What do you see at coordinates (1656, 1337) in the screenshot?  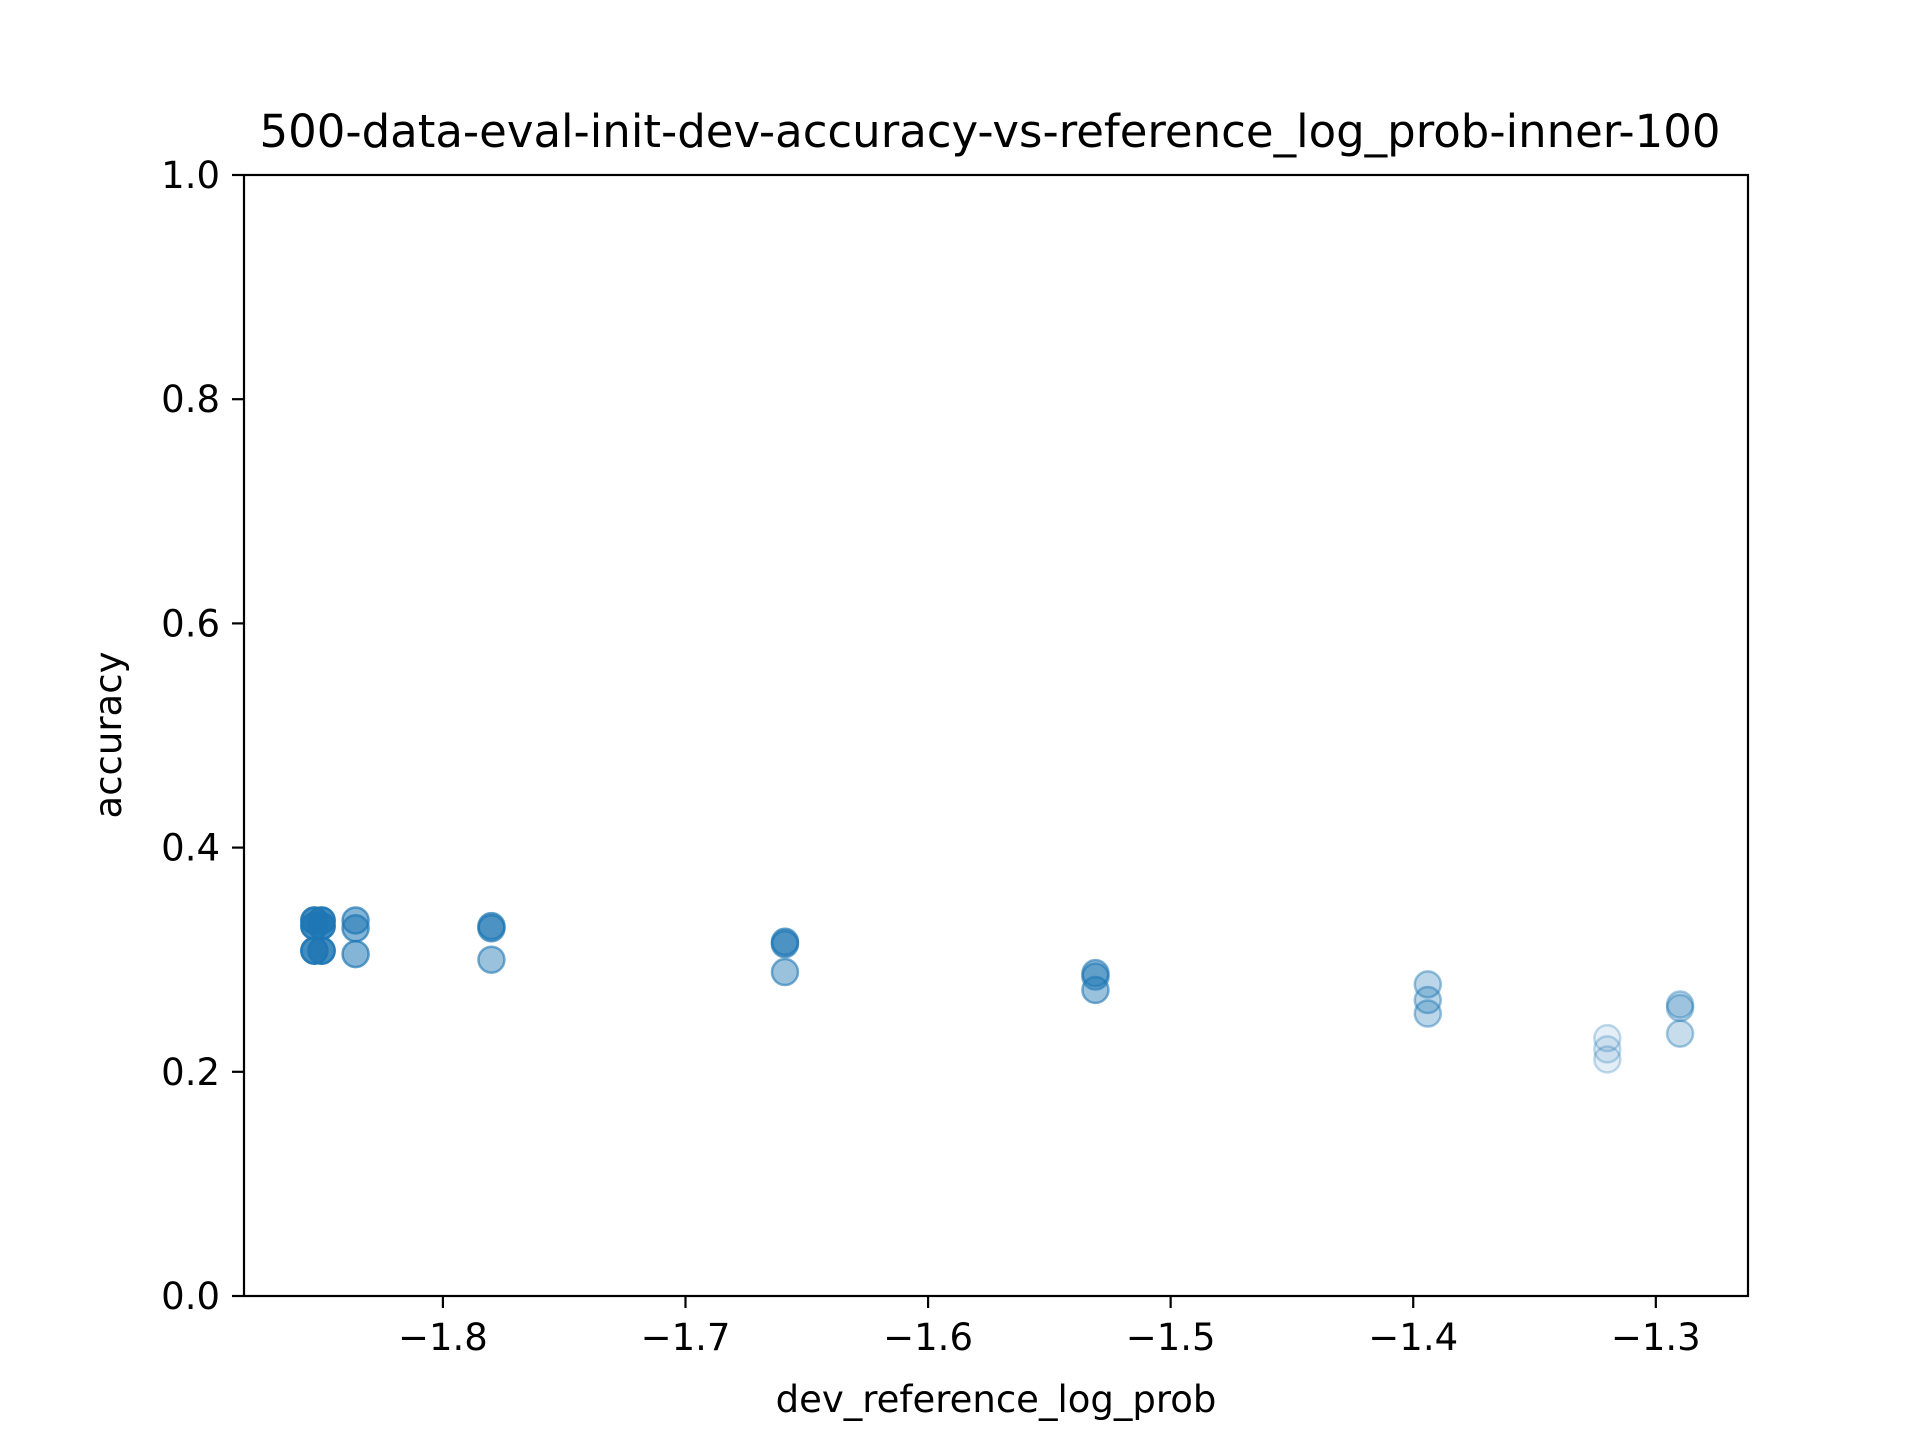 I see `x-tick-label: −1.3` at bounding box center [1656, 1337].